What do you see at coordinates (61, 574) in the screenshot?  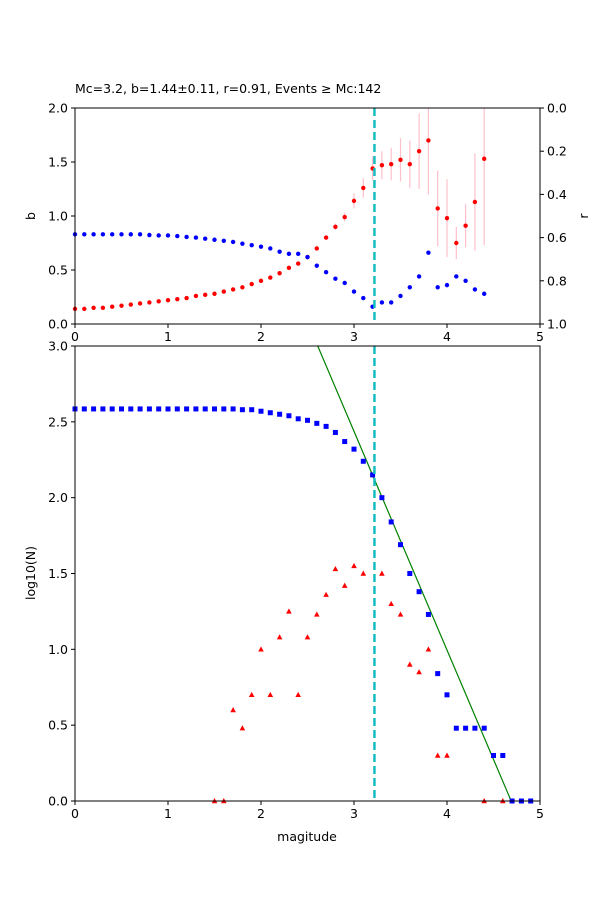 I see `bottom-y-ticks: 0.0 0.5 1.0 1.5 2.0 2.5 3.0` at bounding box center [61, 574].